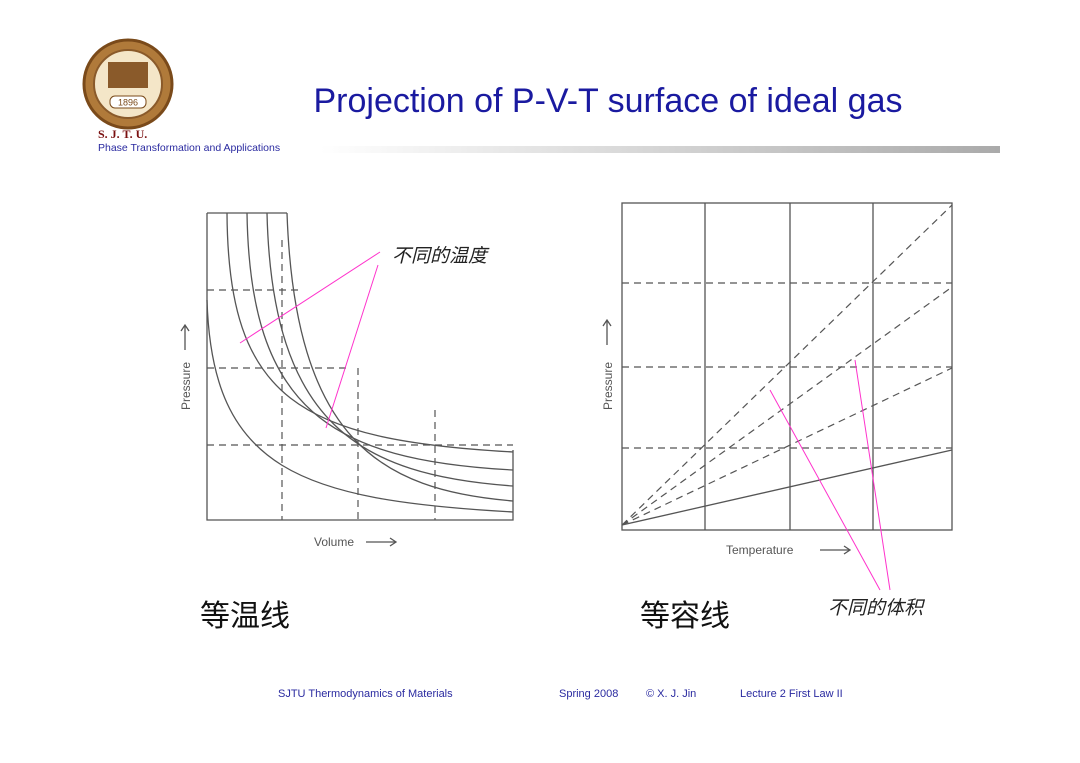 Image resolution: width=1080 pixels, height=763 pixels. I want to click on x-label: Volume, so click(334, 542).